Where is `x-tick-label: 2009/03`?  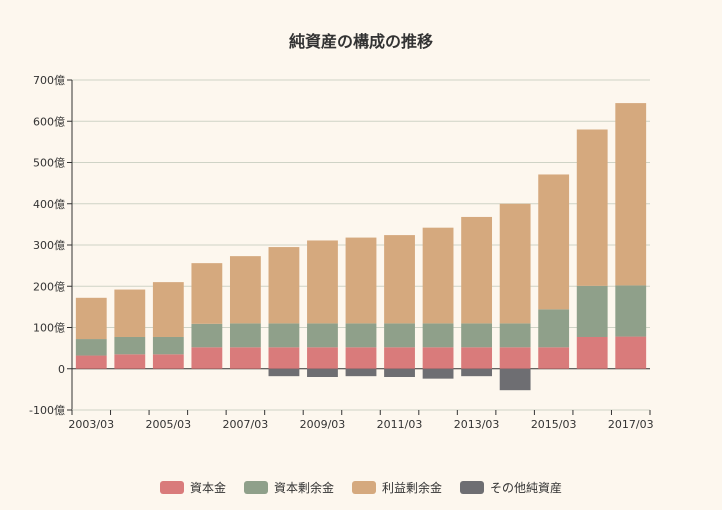 x-tick-label: 2009/03 is located at coordinates (323, 424).